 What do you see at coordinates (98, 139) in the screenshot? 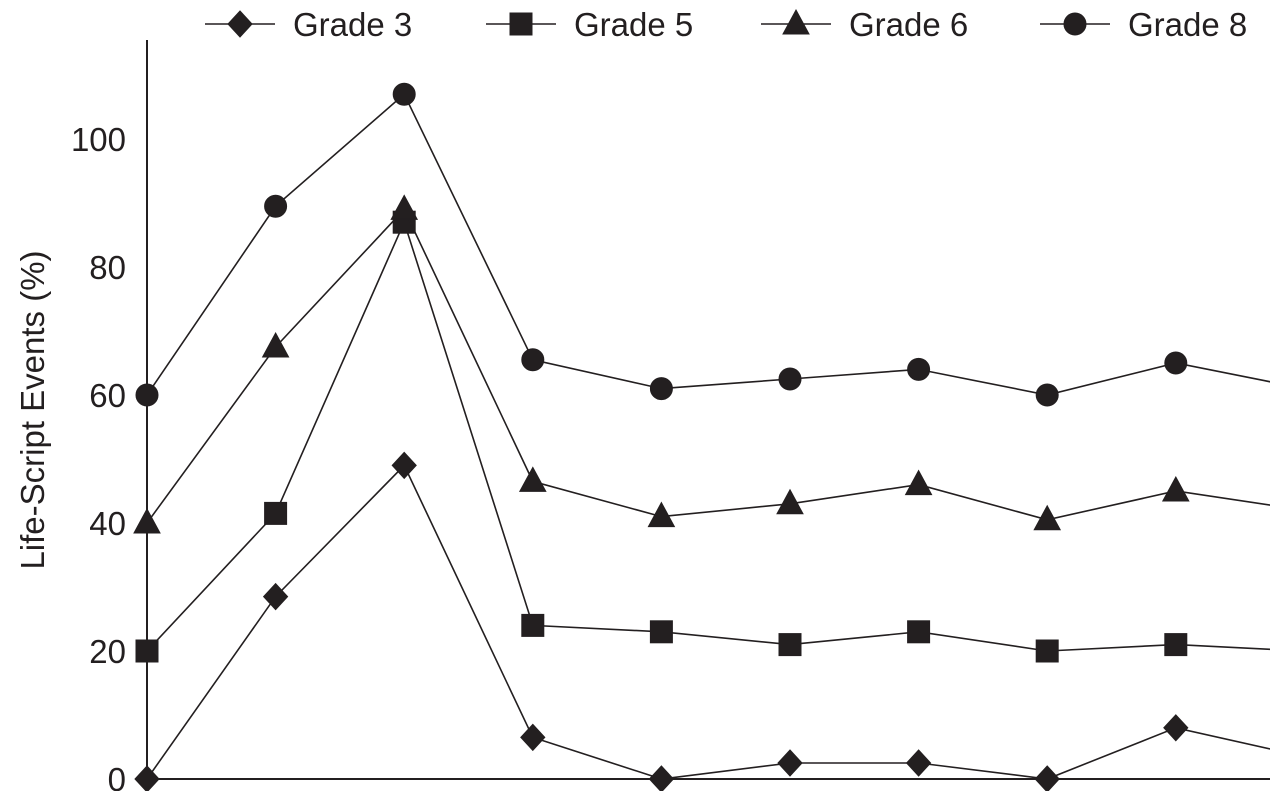
I see `y-tick-label-100: 100` at bounding box center [98, 139].